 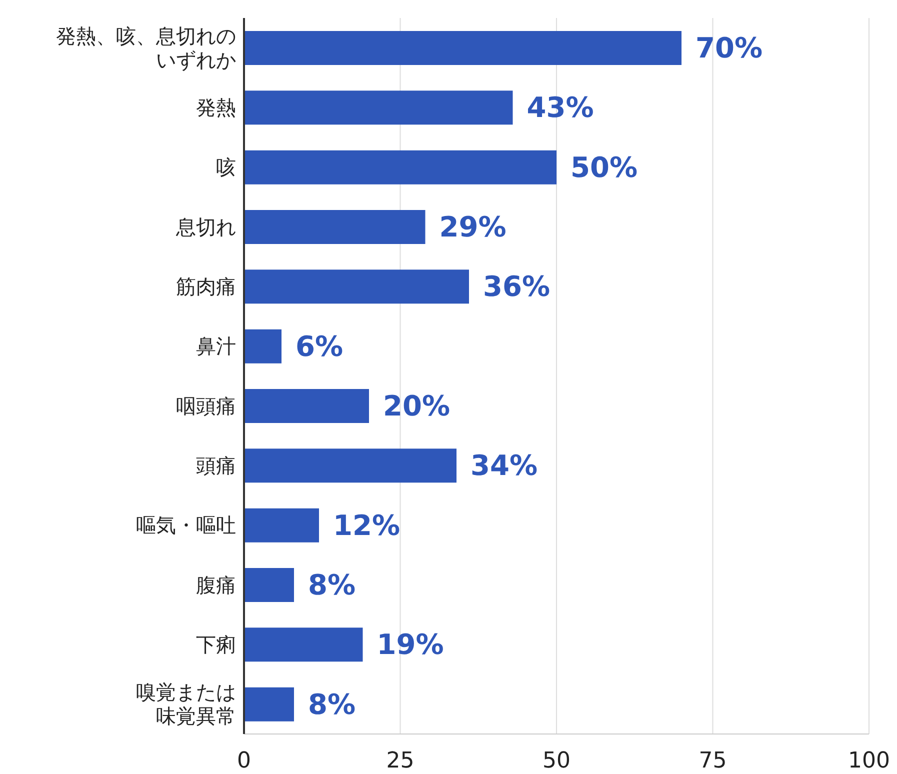 What do you see at coordinates (244, 761) in the screenshot?
I see `x-tick-label: 0` at bounding box center [244, 761].